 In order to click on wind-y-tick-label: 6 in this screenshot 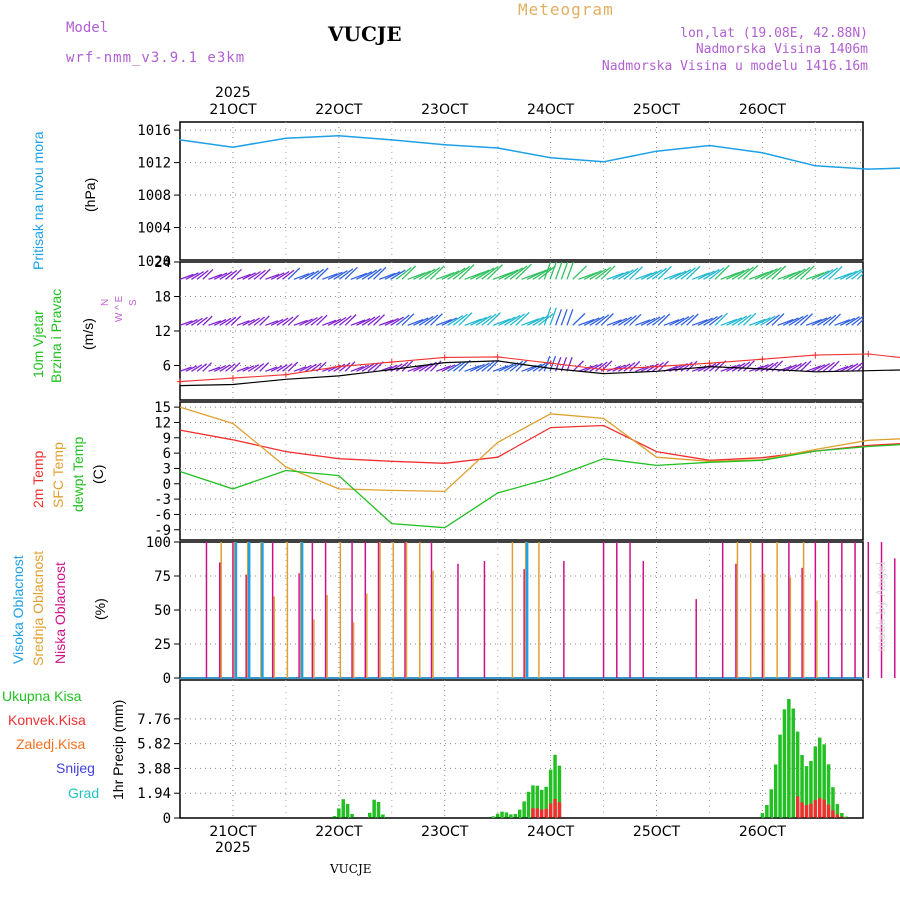, I will do `click(167, 367)`.